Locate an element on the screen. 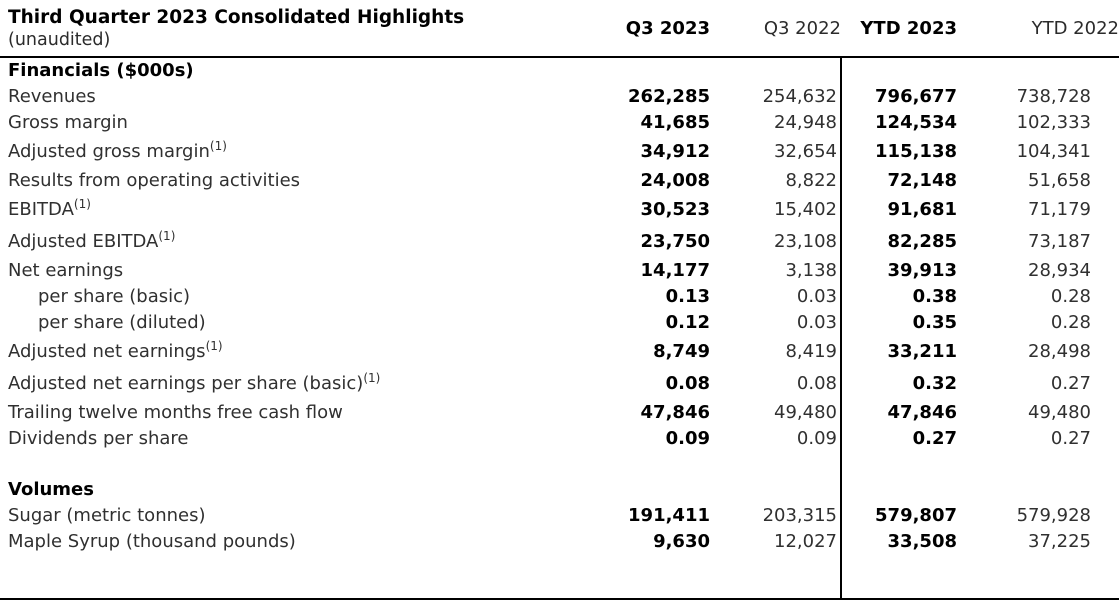 Image resolution: width=1119 pixels, height=603 pixels. row-label-text: per share (diluted) is located at coordinates (122, 322).